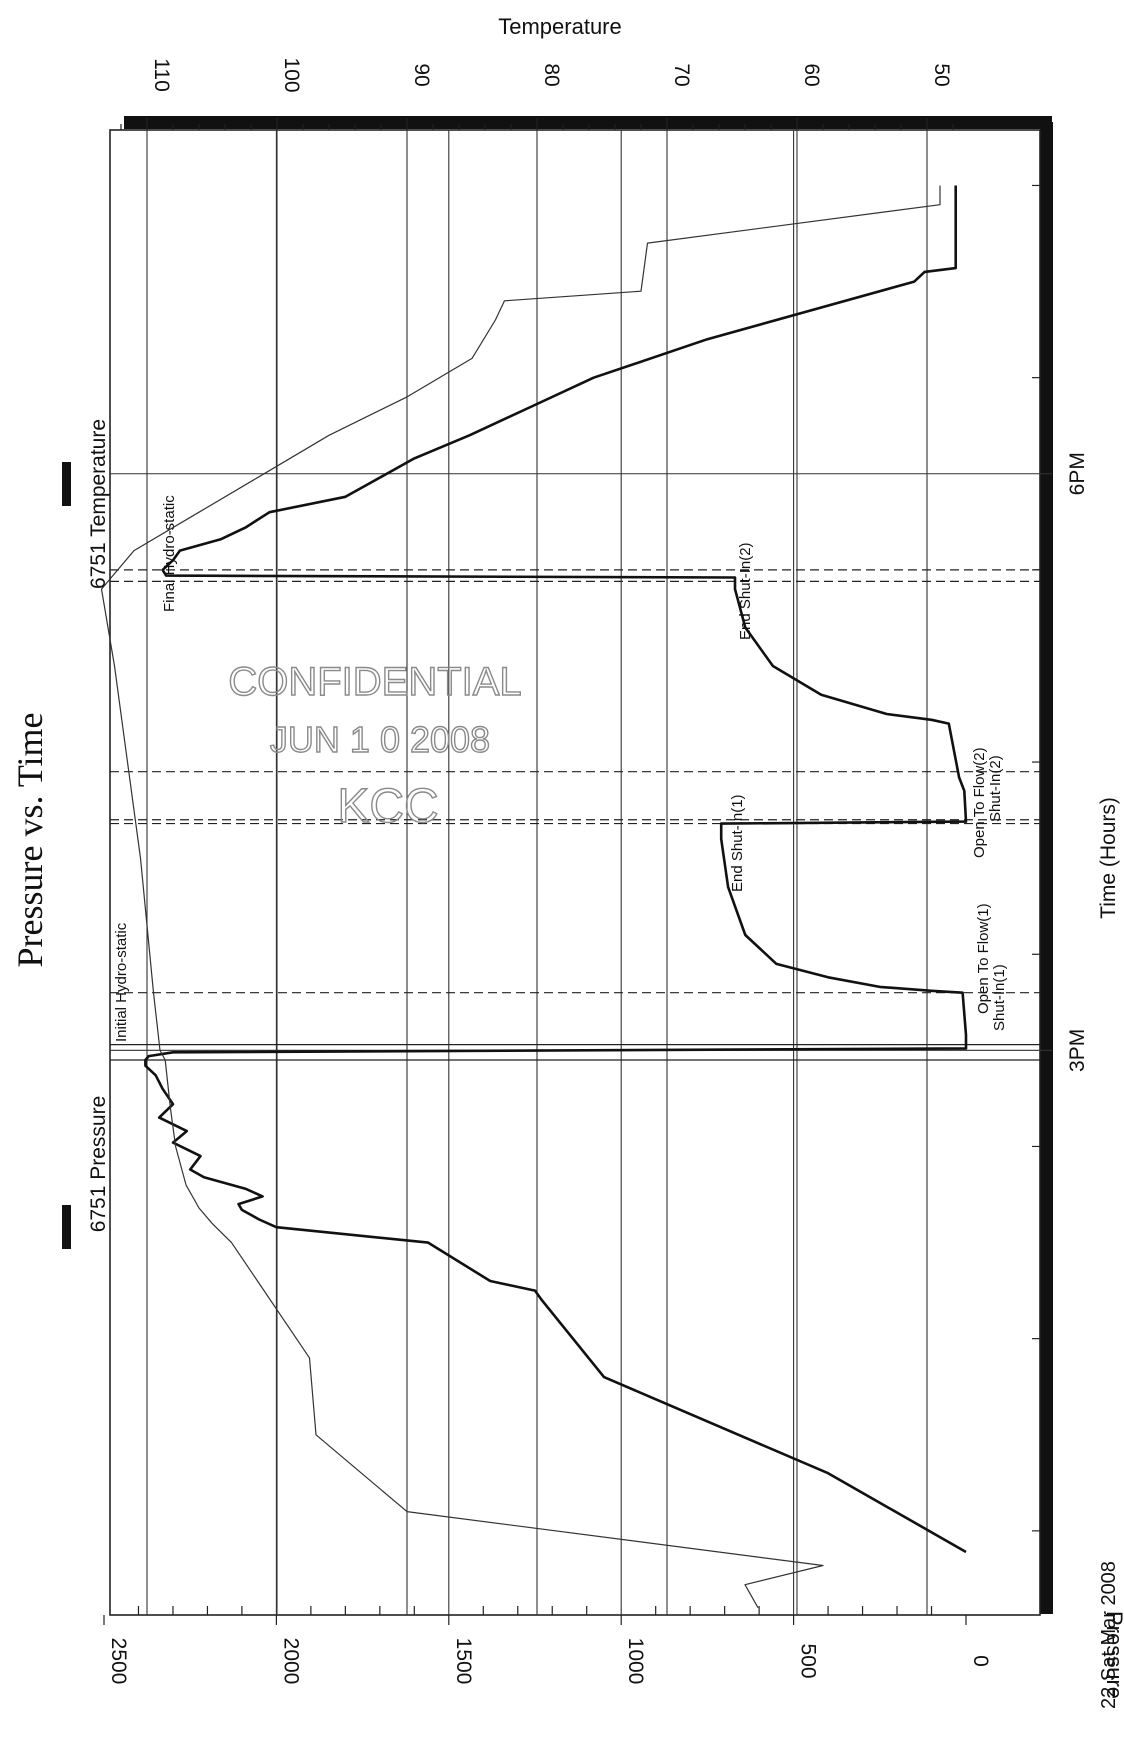  I want to click on temperature-axis-bar, so click(588, 122).